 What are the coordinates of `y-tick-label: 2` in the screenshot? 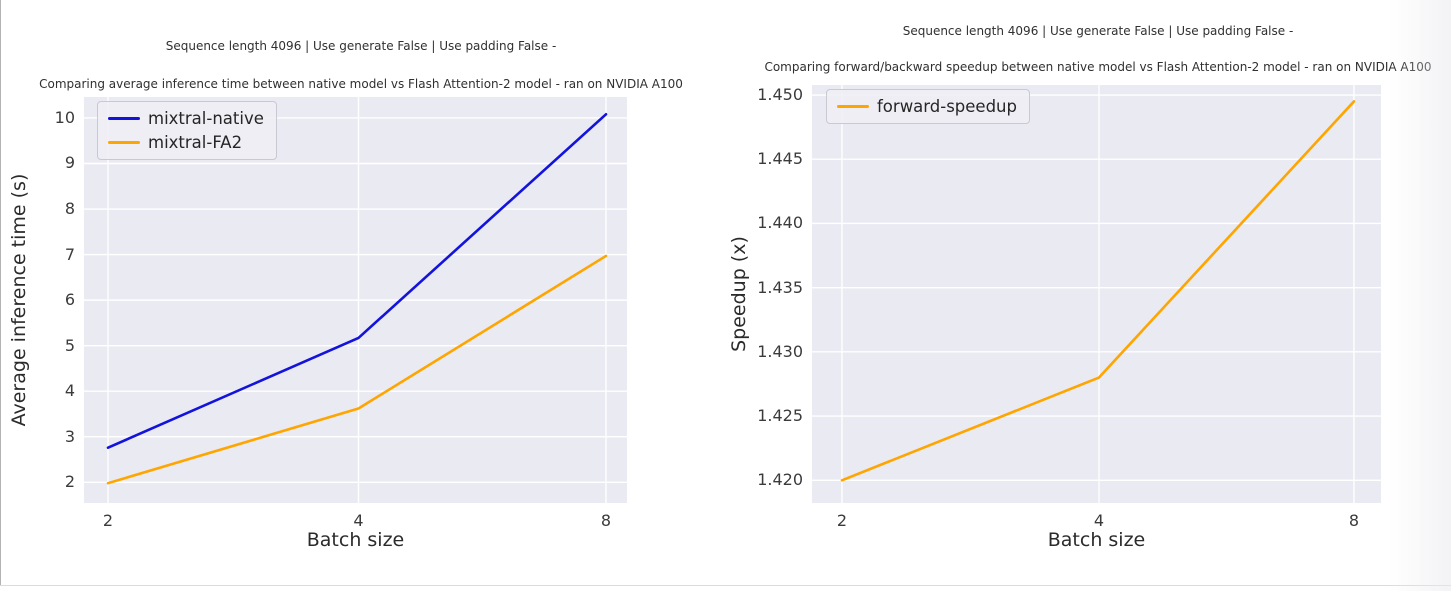 It's located at (69, 482).